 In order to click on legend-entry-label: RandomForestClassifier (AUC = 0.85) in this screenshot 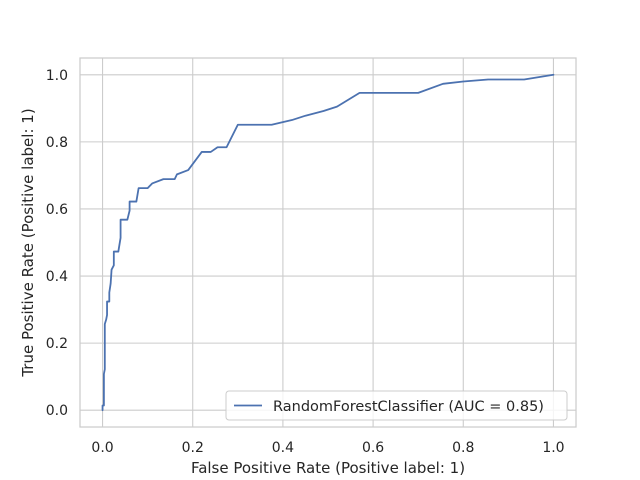, I will do `click(408, 407)`.